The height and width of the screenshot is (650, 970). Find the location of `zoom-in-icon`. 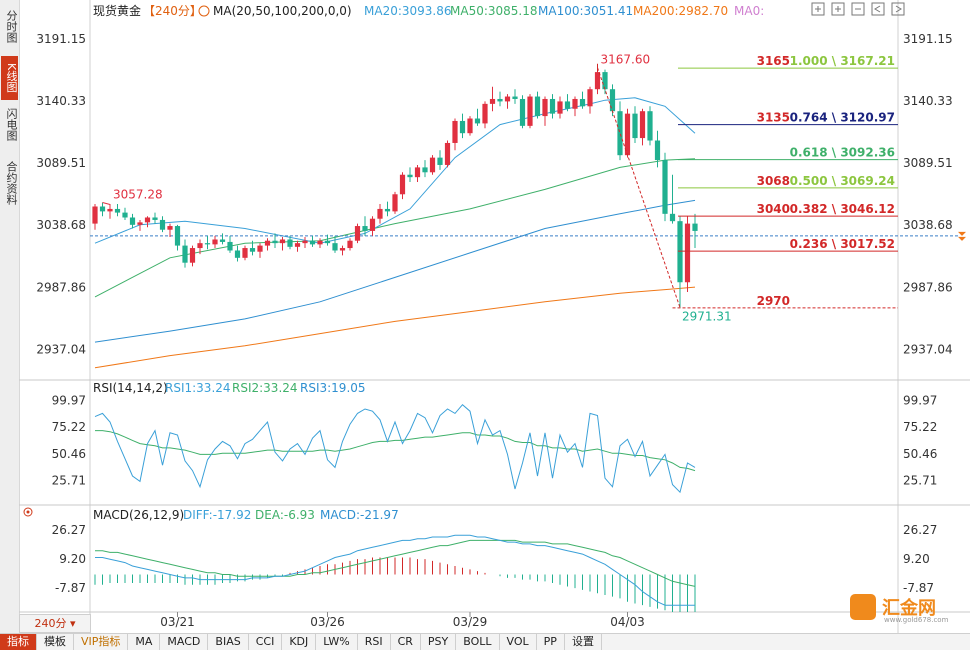

zoom-in-icon is located at coordinates (838, 9).